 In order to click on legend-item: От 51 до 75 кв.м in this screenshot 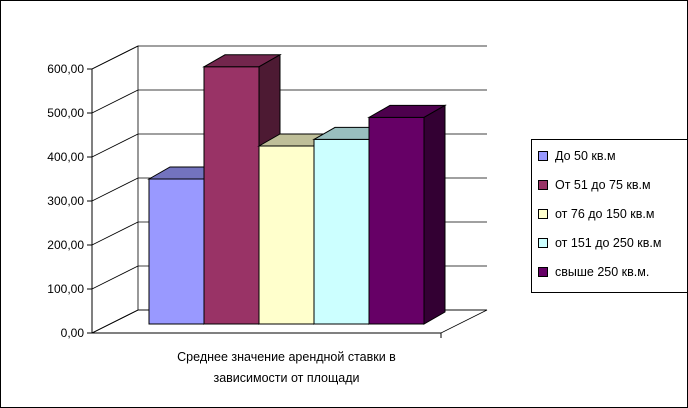, I will do `click(594, 185)`.